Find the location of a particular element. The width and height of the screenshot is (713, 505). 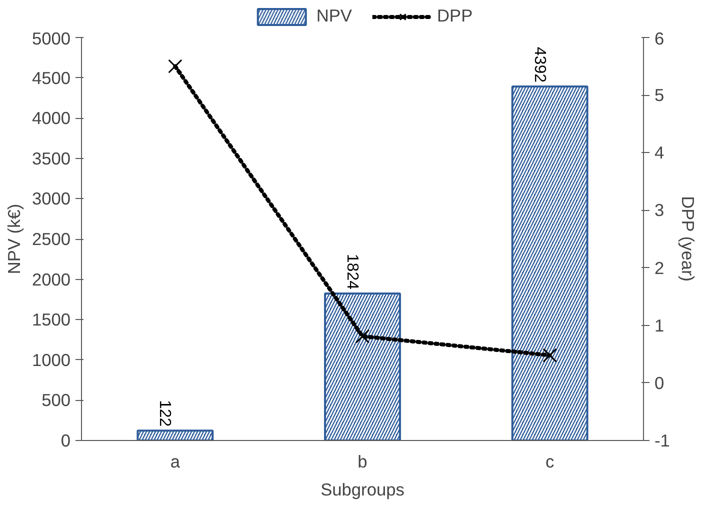

y-tick-label: 0 is located at coordinates (65, 440).